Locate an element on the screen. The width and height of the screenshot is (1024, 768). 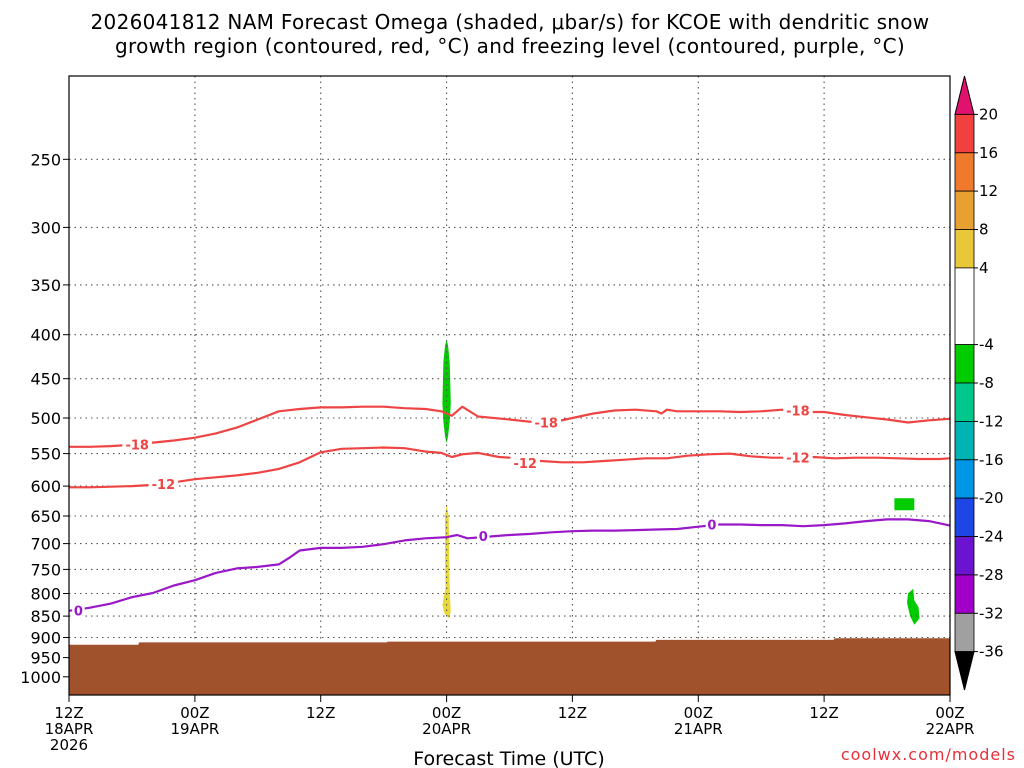
y-tick-label: 350 is located at coordinates (45, 285).